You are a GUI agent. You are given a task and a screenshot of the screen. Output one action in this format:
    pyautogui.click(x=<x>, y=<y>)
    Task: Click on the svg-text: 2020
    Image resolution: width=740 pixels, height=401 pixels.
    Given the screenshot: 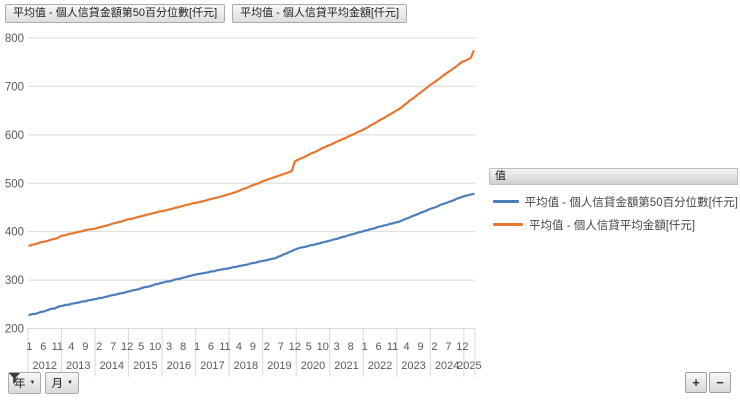 What is the action you would take?
    pyautogui.click(x=313, y=366)
    